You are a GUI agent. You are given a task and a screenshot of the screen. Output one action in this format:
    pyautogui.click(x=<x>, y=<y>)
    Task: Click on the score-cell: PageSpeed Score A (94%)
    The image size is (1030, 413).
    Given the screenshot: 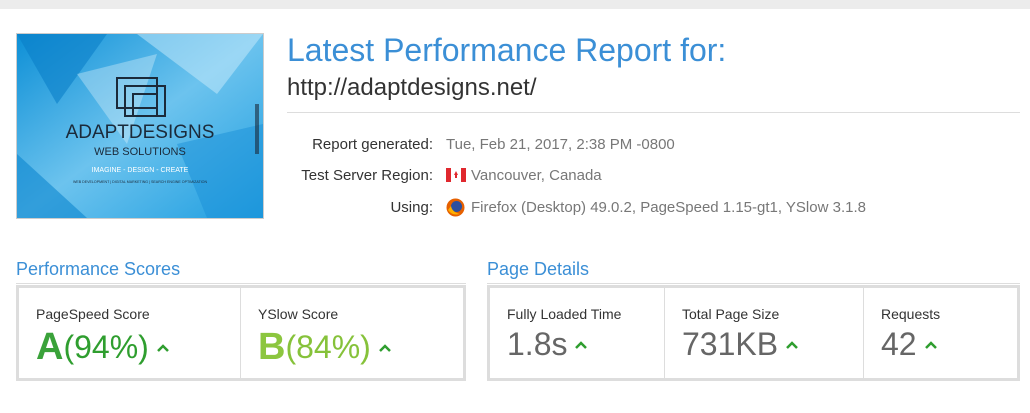 What is the action you would take?
    pyautogui.click(x=130, y=333)
    